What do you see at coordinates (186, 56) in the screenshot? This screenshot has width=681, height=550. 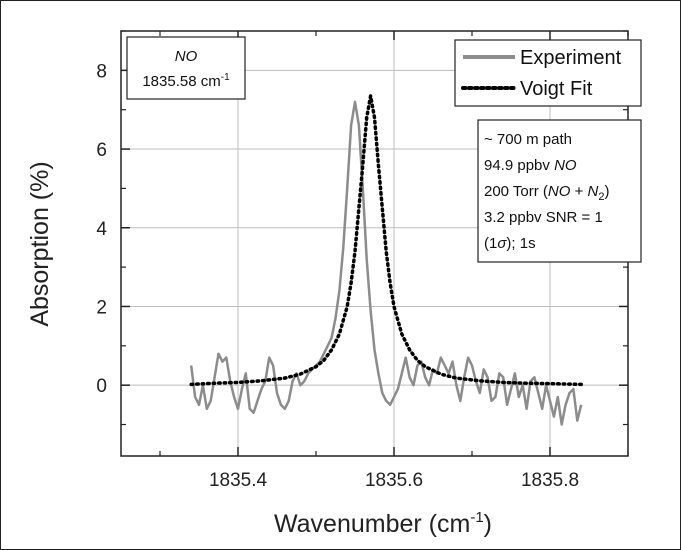 I see `species-label: NO` at bounding box center [186, 56].